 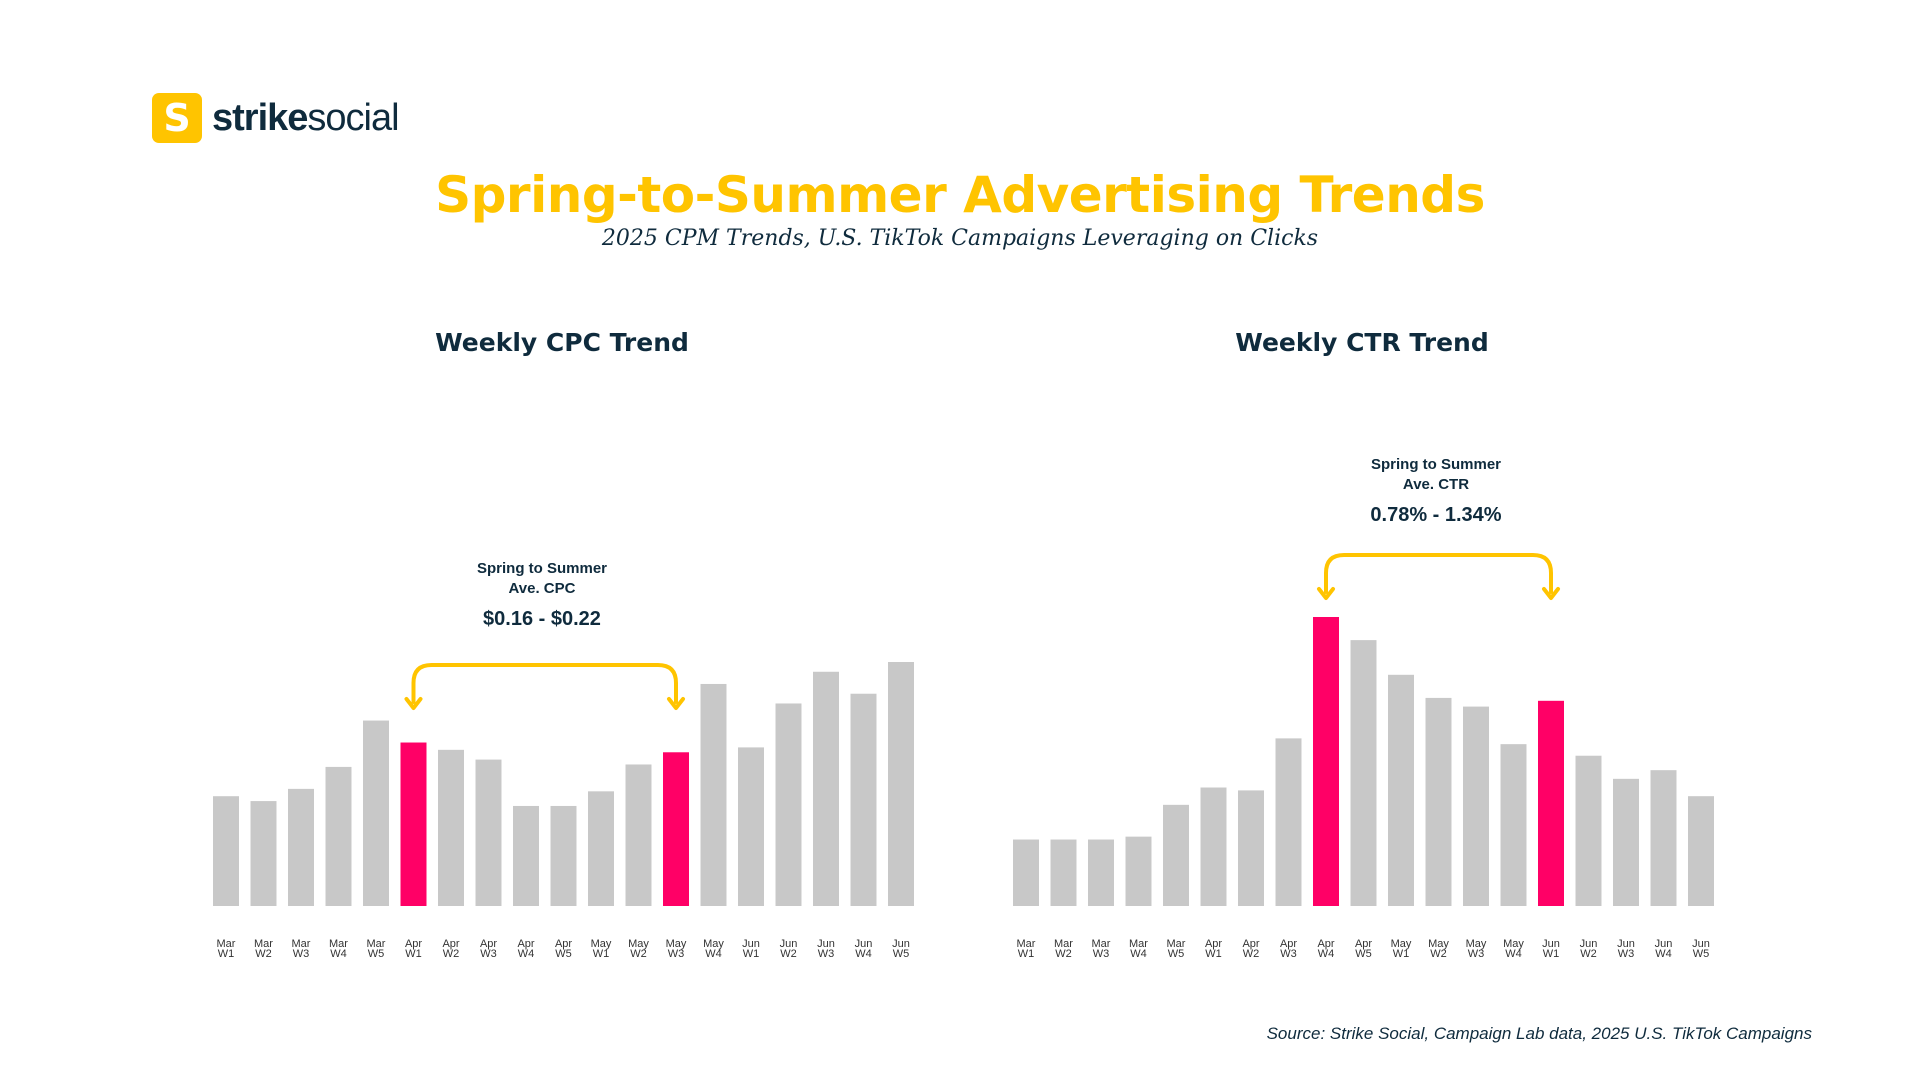 I want to click on ctr-x-tick-label: Jun W5, so click(x=1701, y=949).